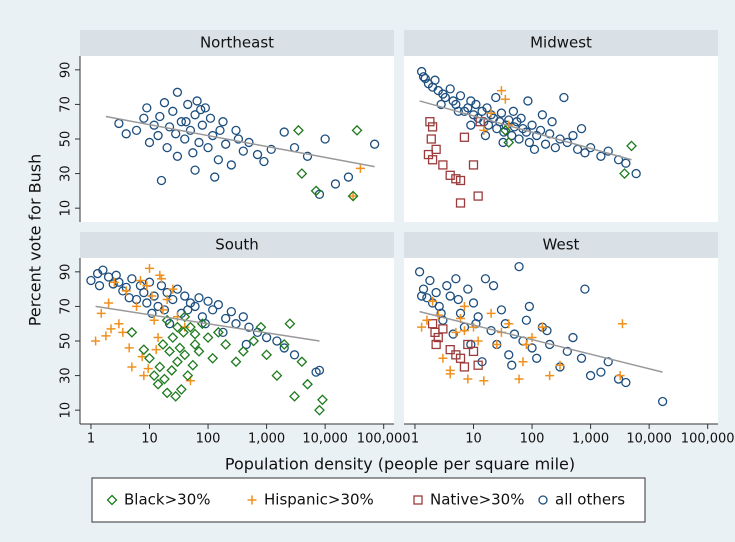 This screenshot has height=542, width=735. What do you see at coordinates (66, 341) in the screenshot?
I see `y-tick-label: 50` at bounding box center [66, 341].